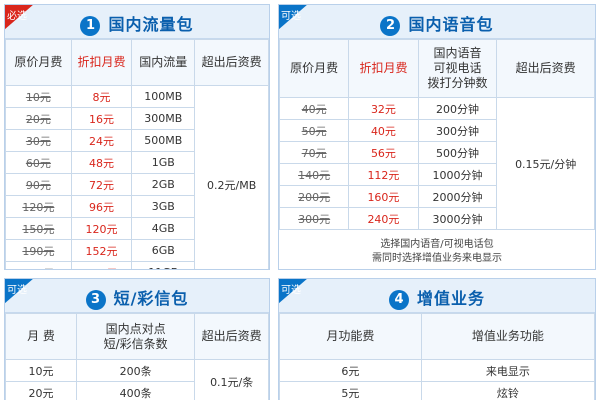  What do you see at coordinates (163, 250) in the screenshot?
I see `data-amount: 6GB` at bounding box center [163, 250].